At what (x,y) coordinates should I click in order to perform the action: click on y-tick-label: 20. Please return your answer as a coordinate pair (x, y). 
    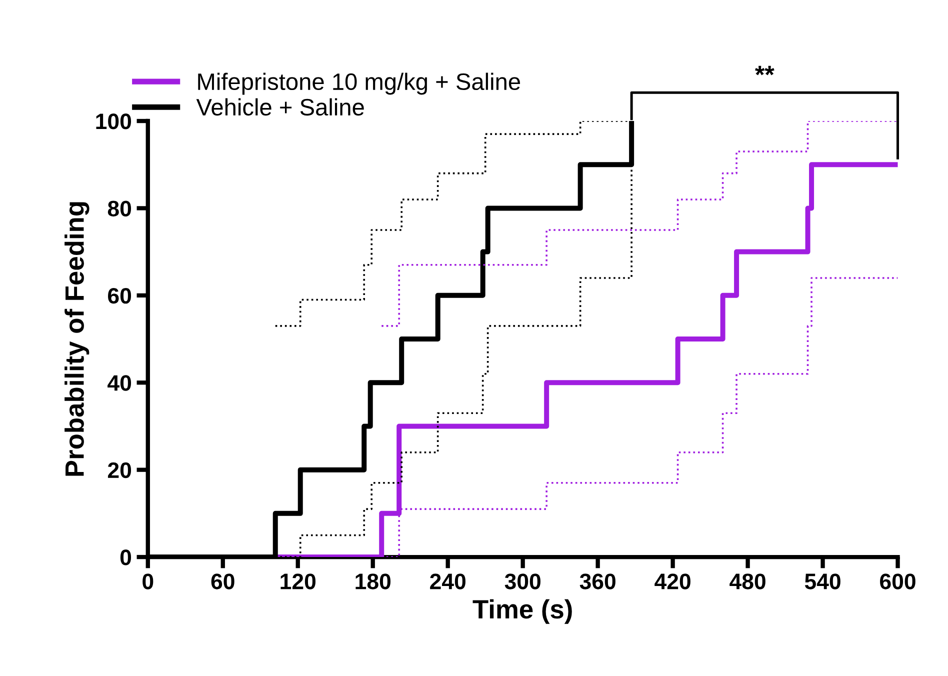
    Looking at the image, I should click on (120, 470).